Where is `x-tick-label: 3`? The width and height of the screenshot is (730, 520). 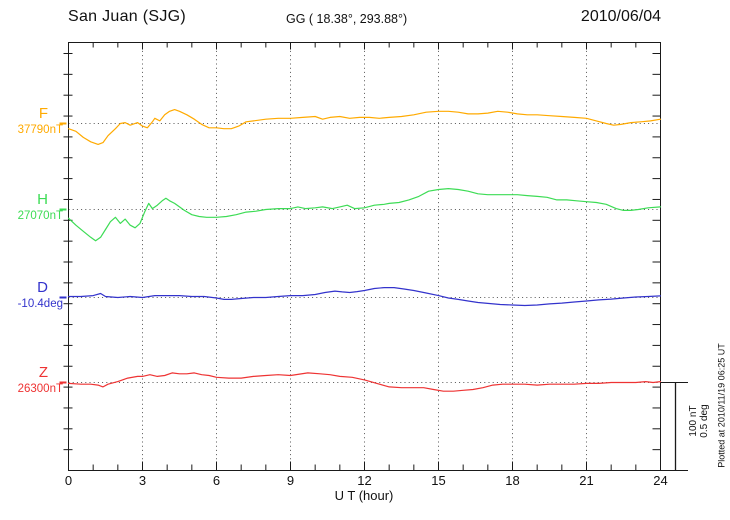 x-tick-label: 3 is located at coordinates (142, 480).